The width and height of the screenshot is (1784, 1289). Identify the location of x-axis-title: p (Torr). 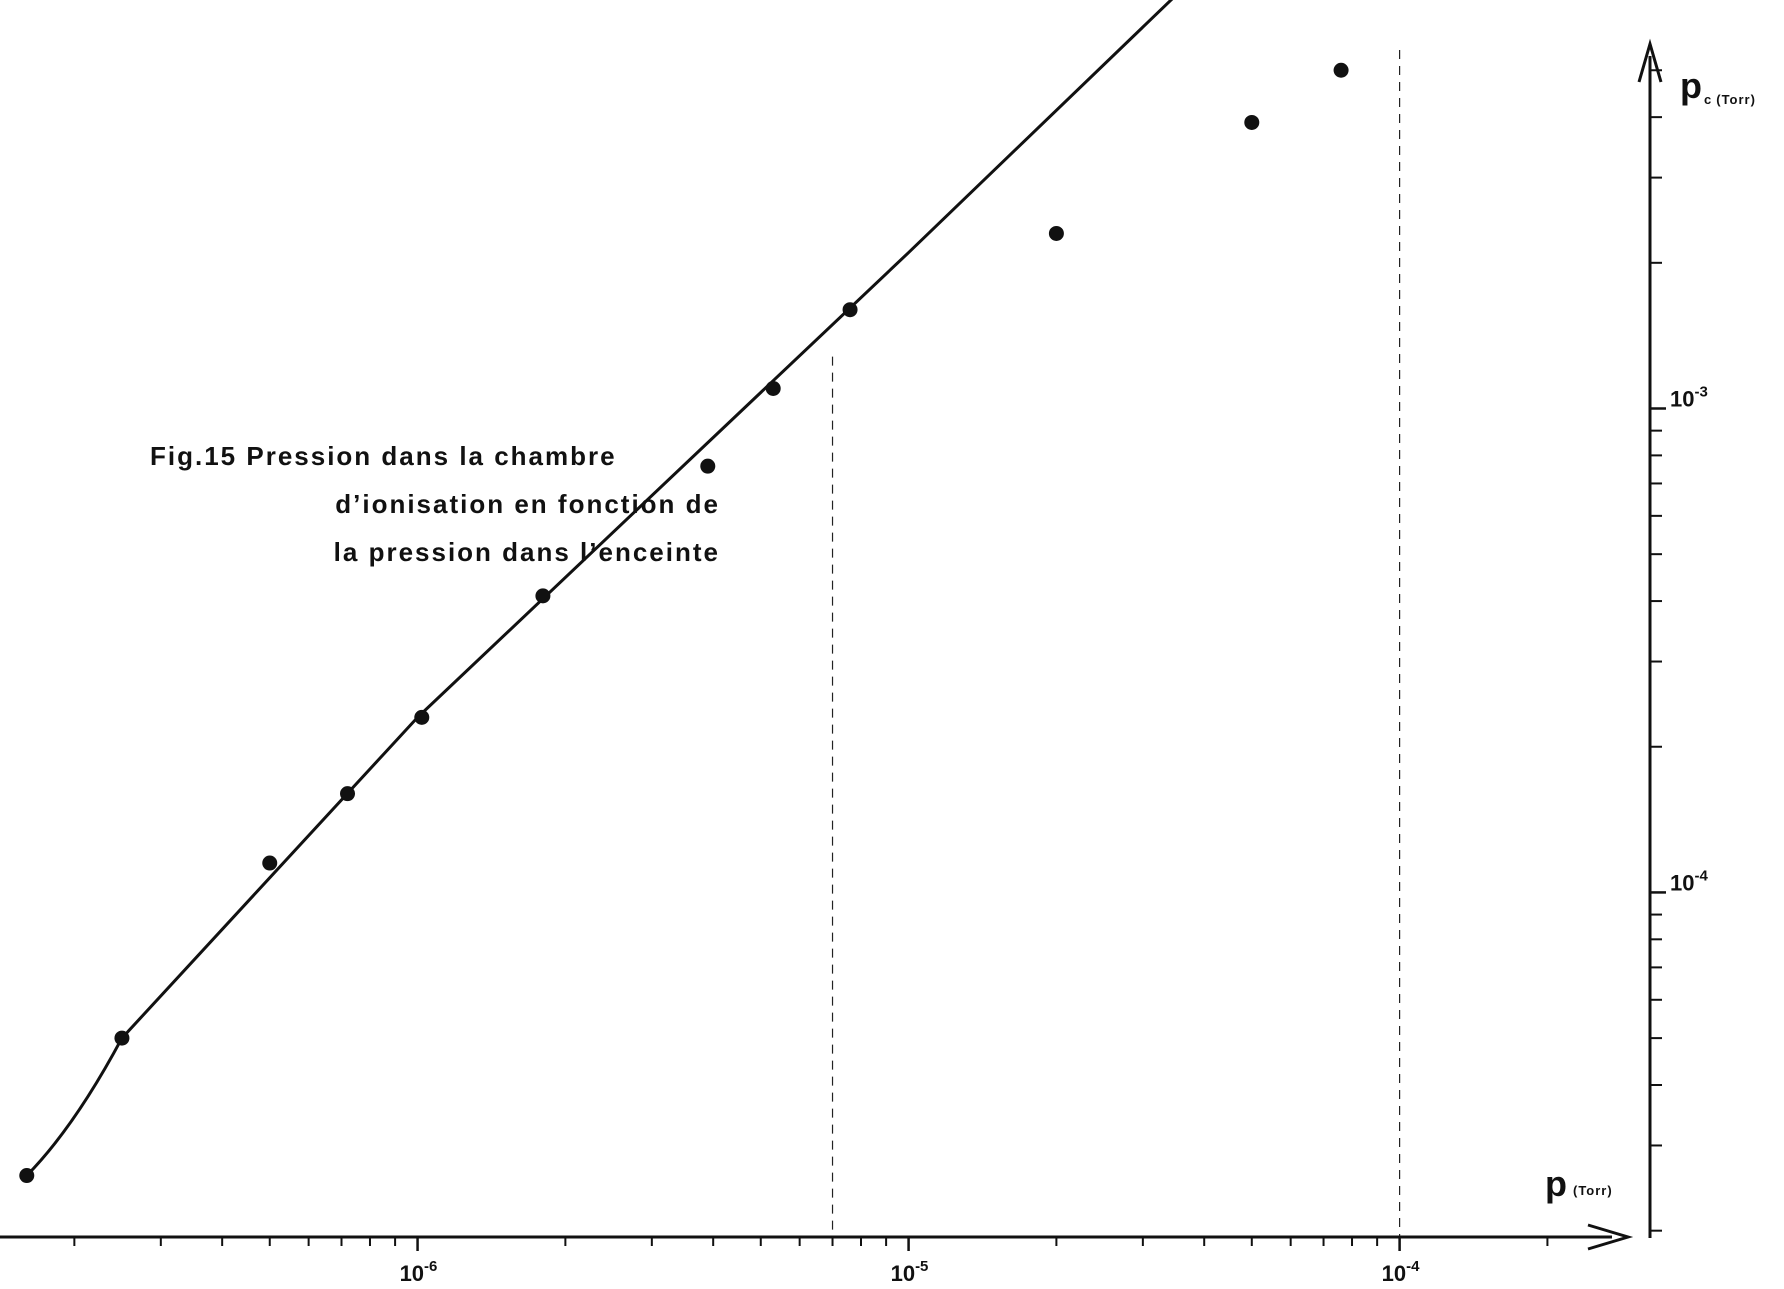
(1579, 1183).